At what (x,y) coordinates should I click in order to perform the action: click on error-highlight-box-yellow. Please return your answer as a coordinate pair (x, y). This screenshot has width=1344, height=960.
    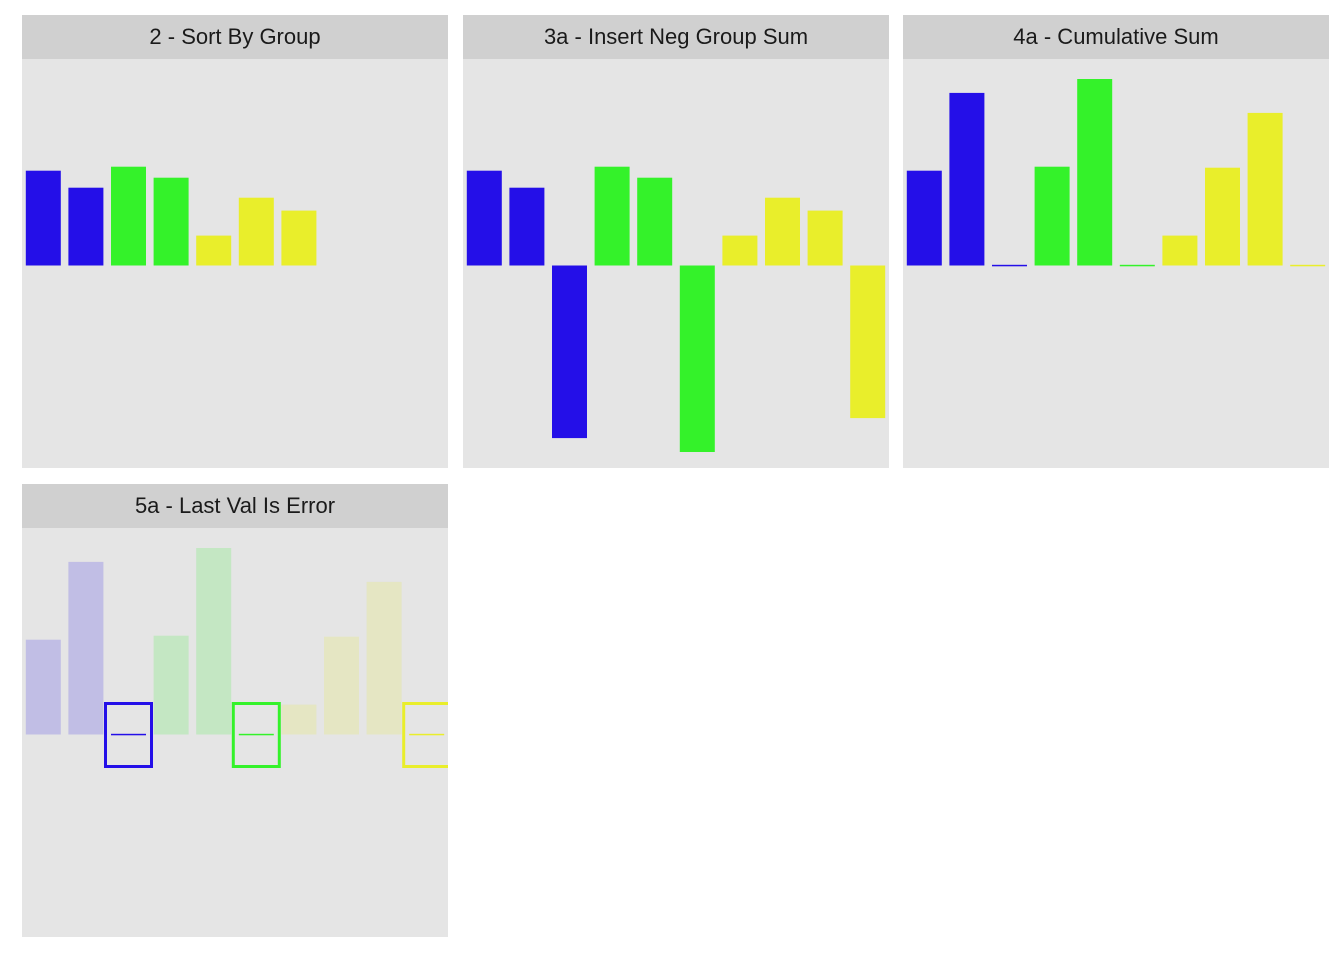
    Looking at the image, I should click on (425, 735).